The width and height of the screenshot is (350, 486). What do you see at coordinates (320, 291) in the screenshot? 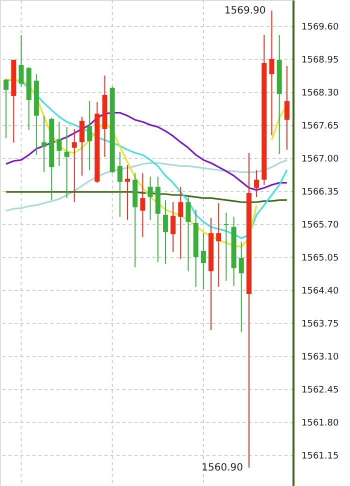
I see `y-tick-label: 1564.40` at bounding box center [320, 291].